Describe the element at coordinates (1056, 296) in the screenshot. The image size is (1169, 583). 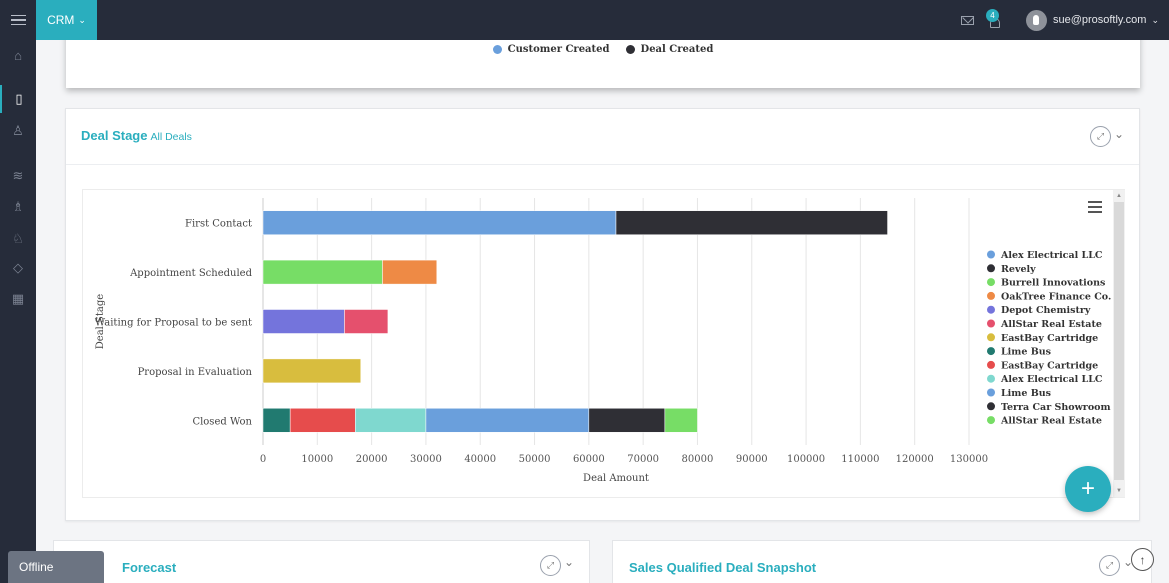
I see `legend-label: OakTree Finance Co.` at that location.